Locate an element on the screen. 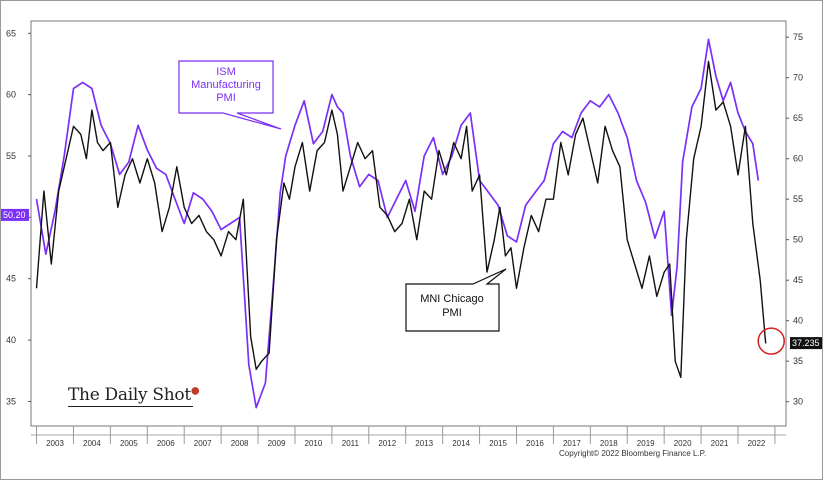 The image size is (823, 480). x-tick-label: 2022 is located at coordinates (757, 443).